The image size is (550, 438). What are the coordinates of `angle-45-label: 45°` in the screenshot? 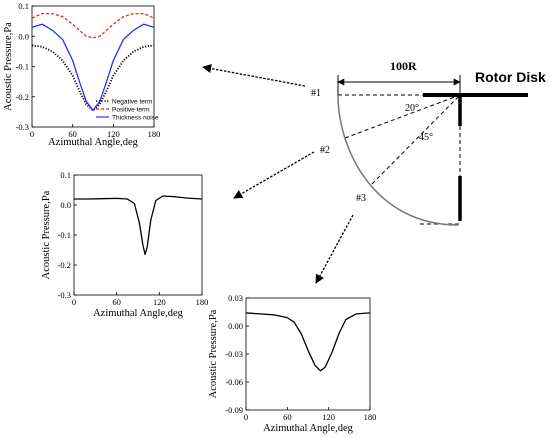 It's located at (426, 137).